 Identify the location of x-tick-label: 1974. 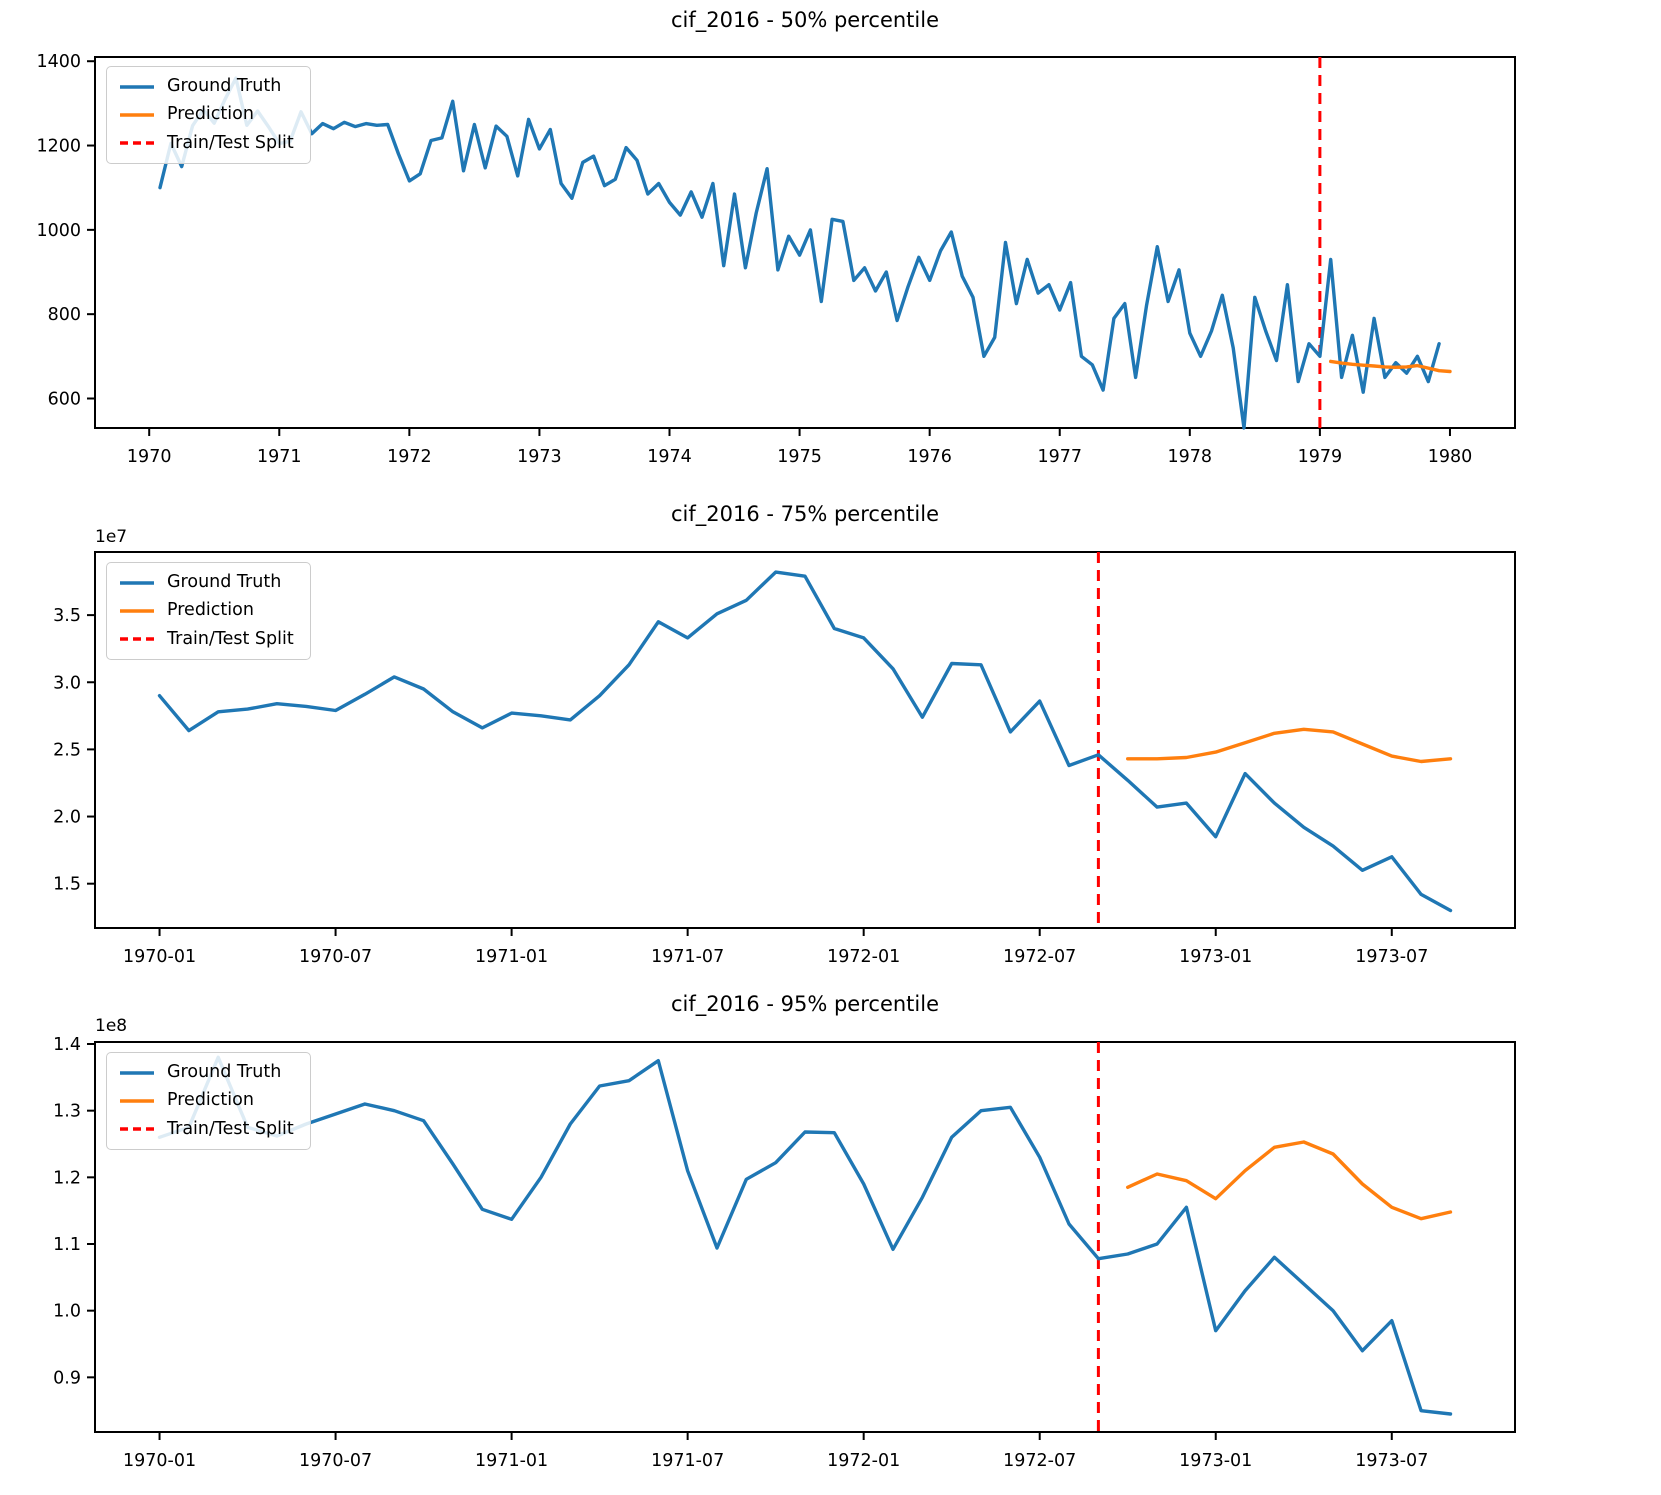
(669, 457).